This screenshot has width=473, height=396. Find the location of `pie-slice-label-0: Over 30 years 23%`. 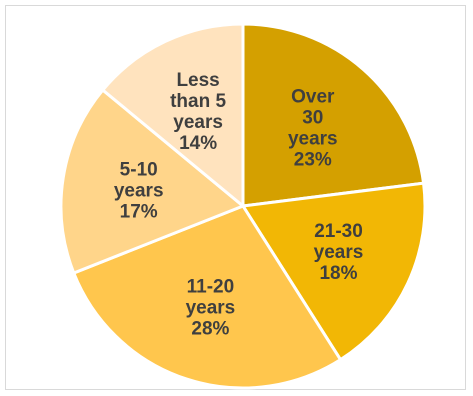

pie-slice-label-0: Over 30 years 23% is located at coordinates (313, 128).